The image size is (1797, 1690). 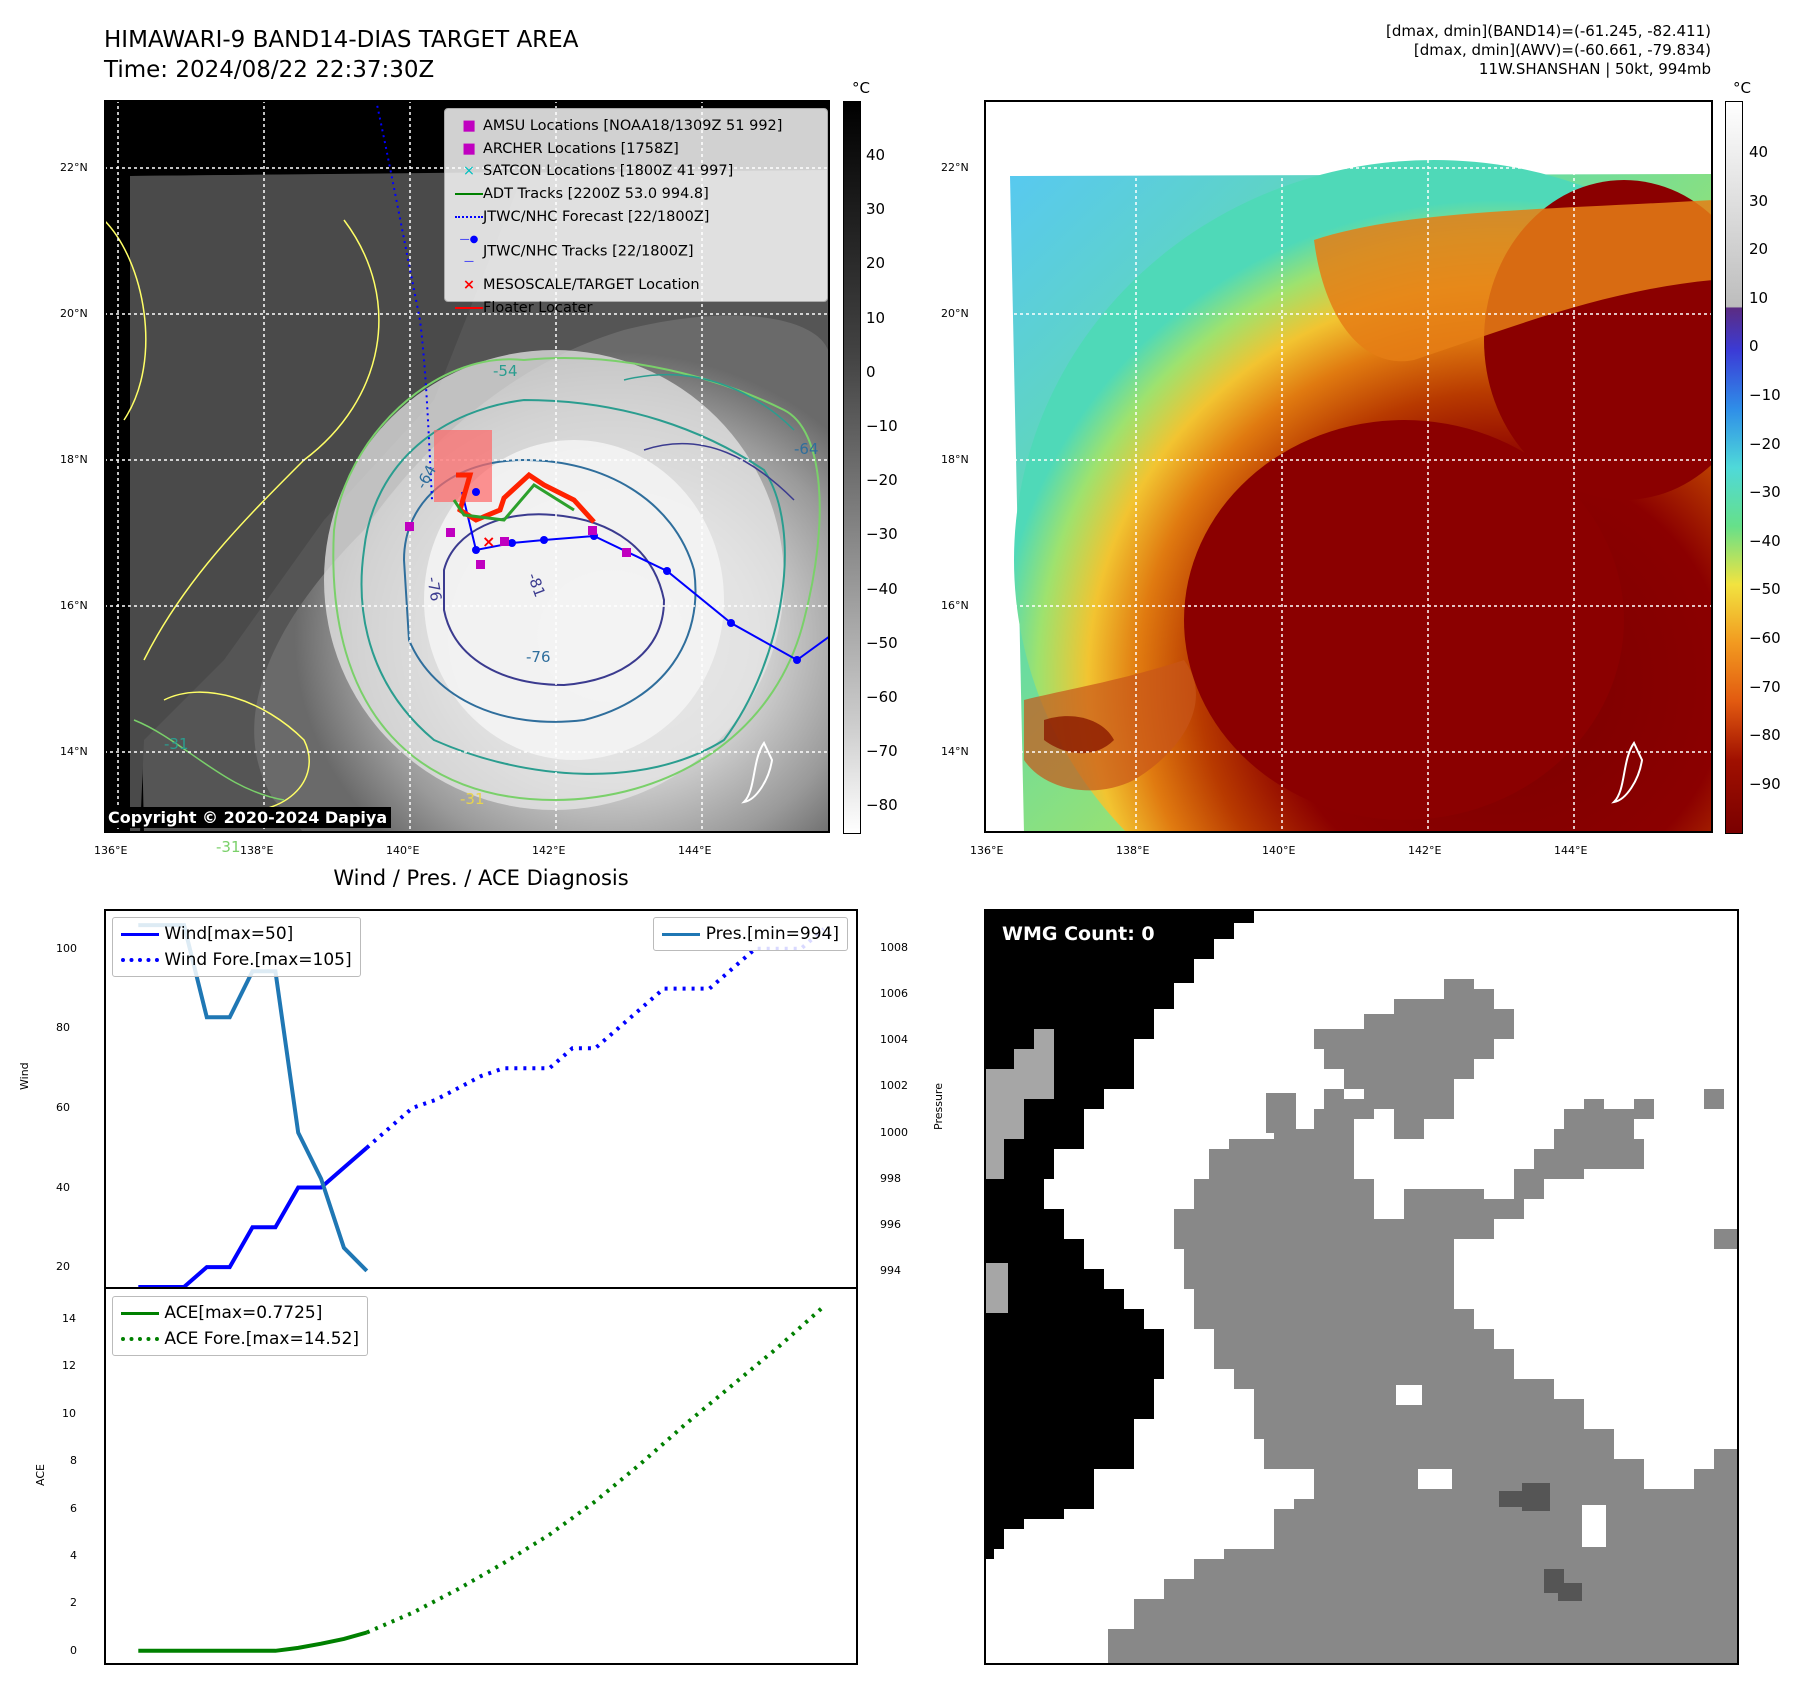 I want to click on pressure-tick: 1004, so click(x=894, y=1040).